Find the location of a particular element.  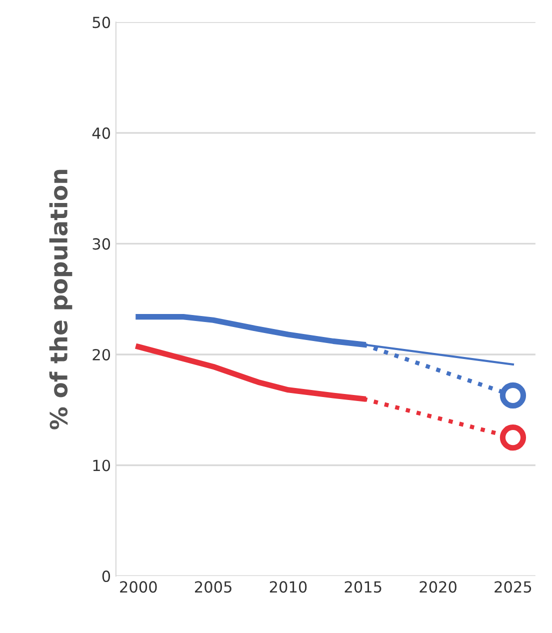

x-tick-label: 2005 is located at coordinates (213, 587).